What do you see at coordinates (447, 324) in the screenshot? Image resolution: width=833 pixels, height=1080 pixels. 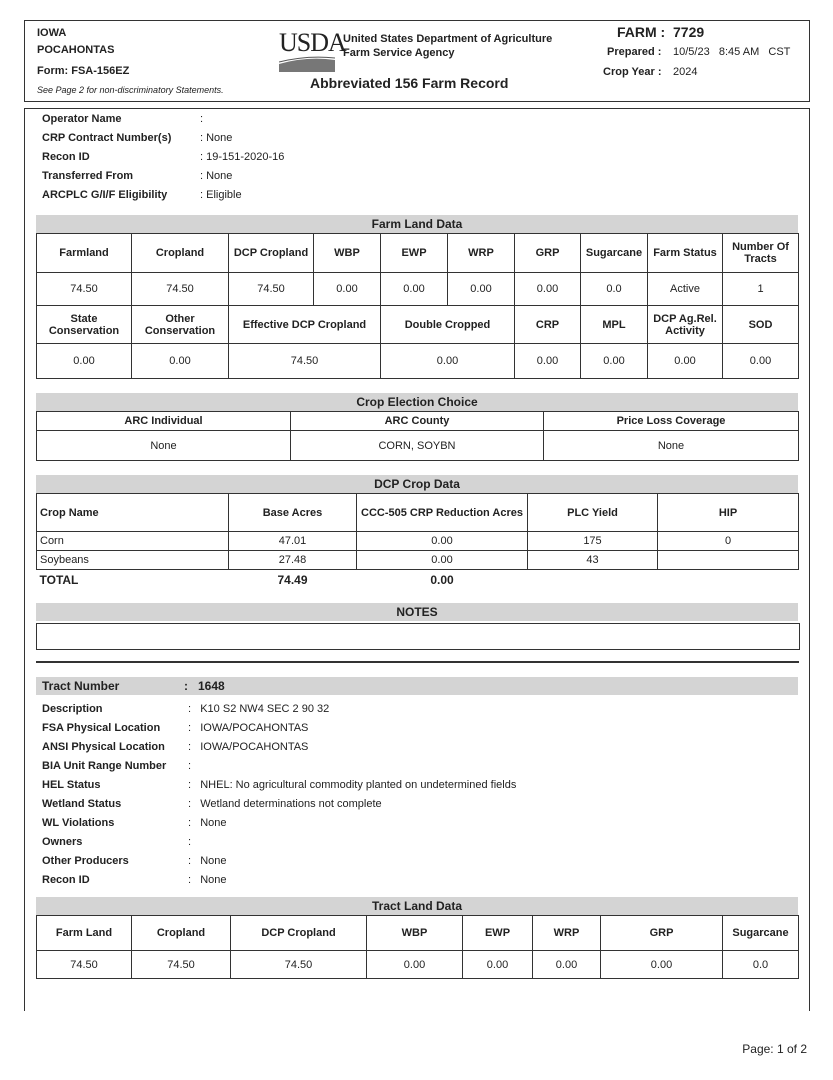 I see `column-header: Double Cropped` at bounding box center [447, 324].